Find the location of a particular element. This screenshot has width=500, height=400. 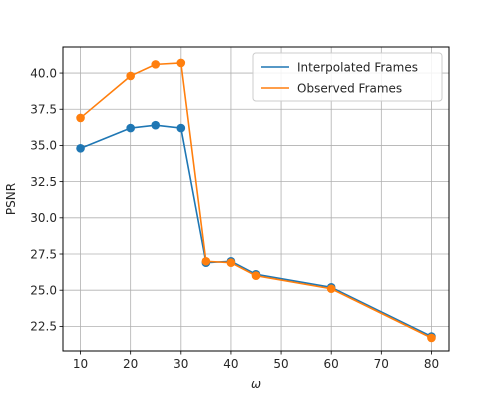

legend: Interpolated Frames Observed Frames is located at coordinates (347, 77).